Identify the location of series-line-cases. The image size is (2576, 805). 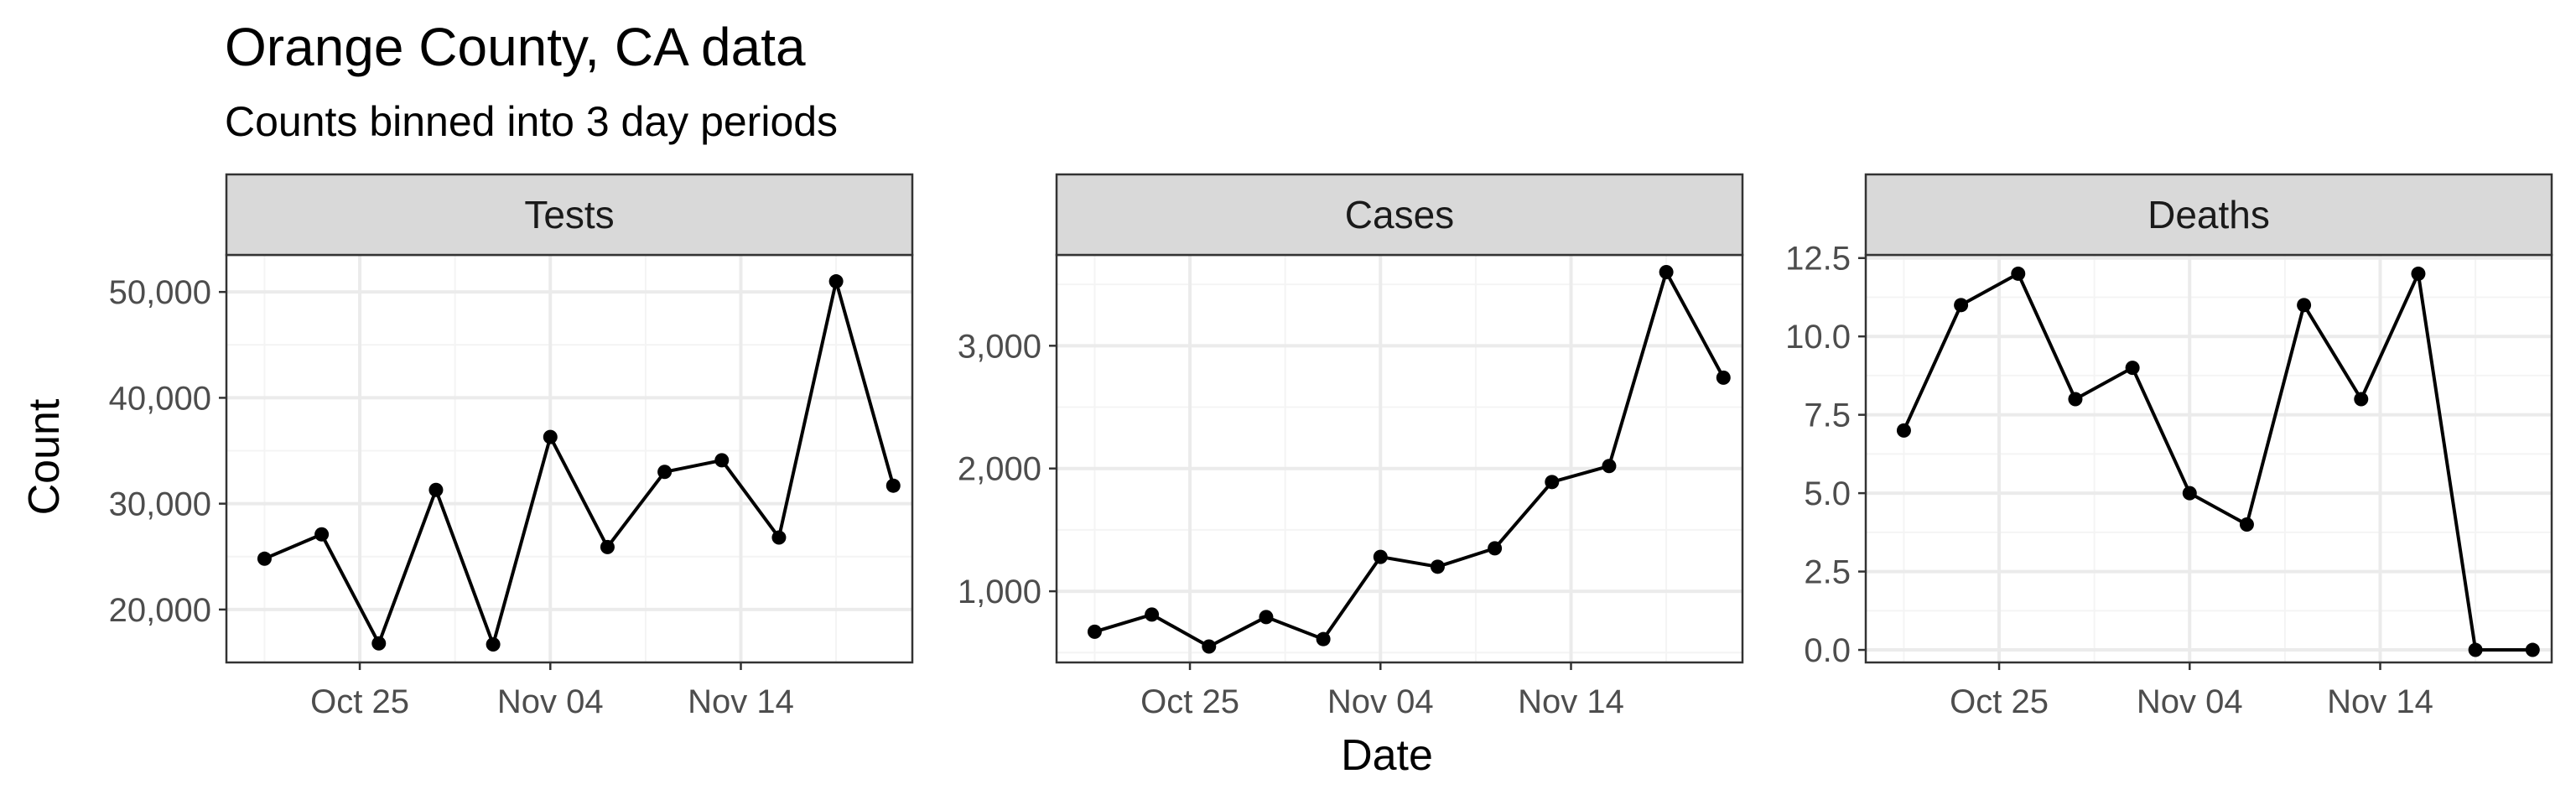
(1409, 459).